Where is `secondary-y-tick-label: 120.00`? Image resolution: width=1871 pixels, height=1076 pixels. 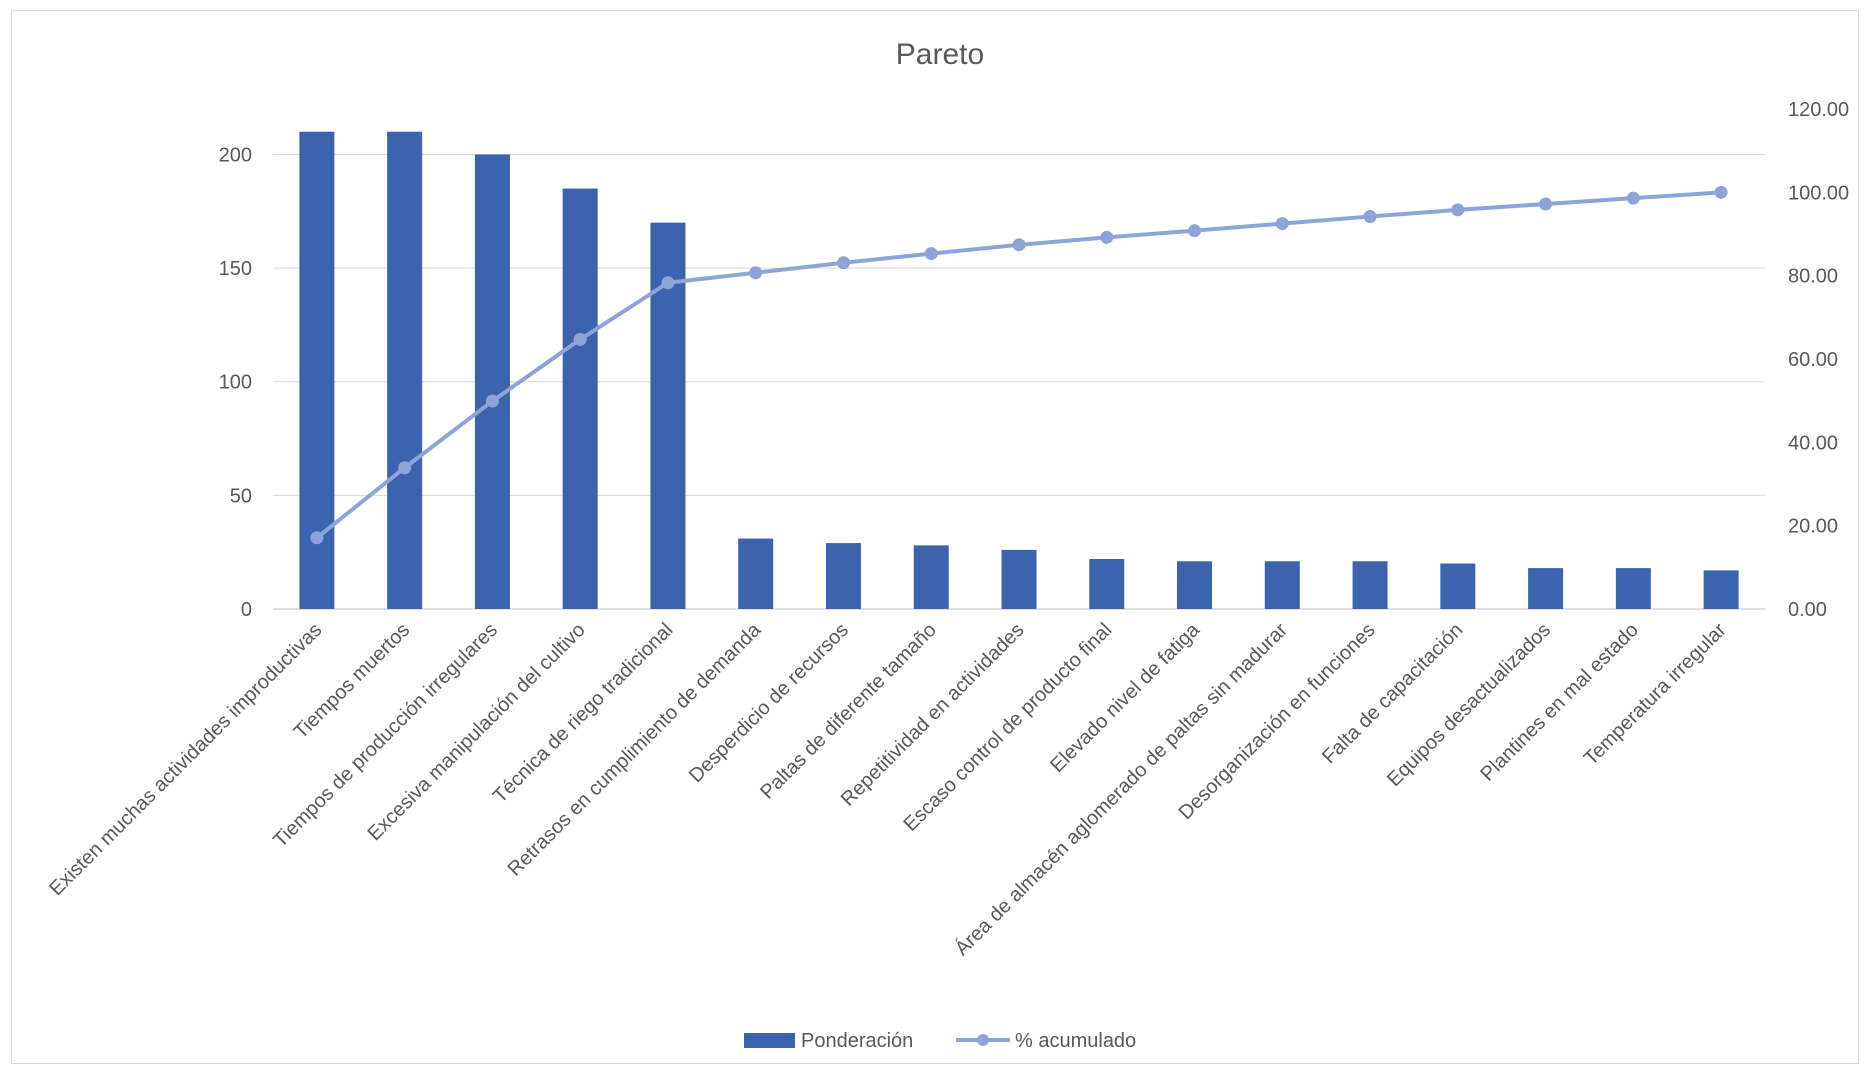
secondary-y-tick-label: 120.00 is located at coordinates (1818, 110).